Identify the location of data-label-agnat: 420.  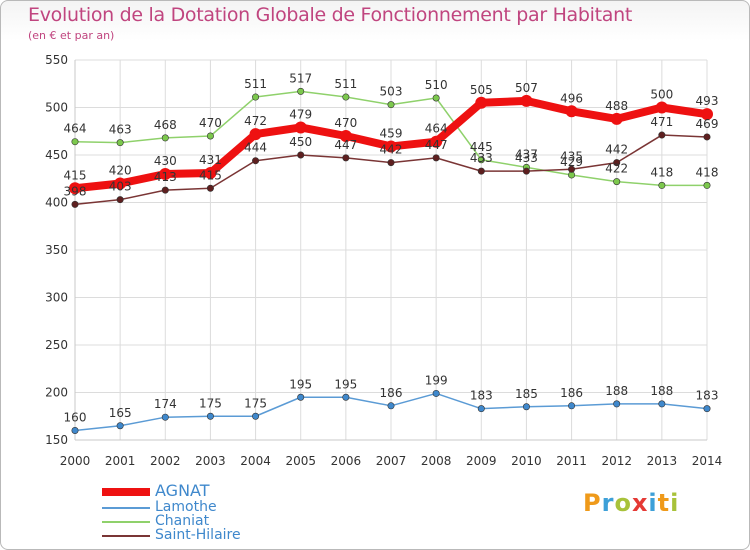
(120, 171).